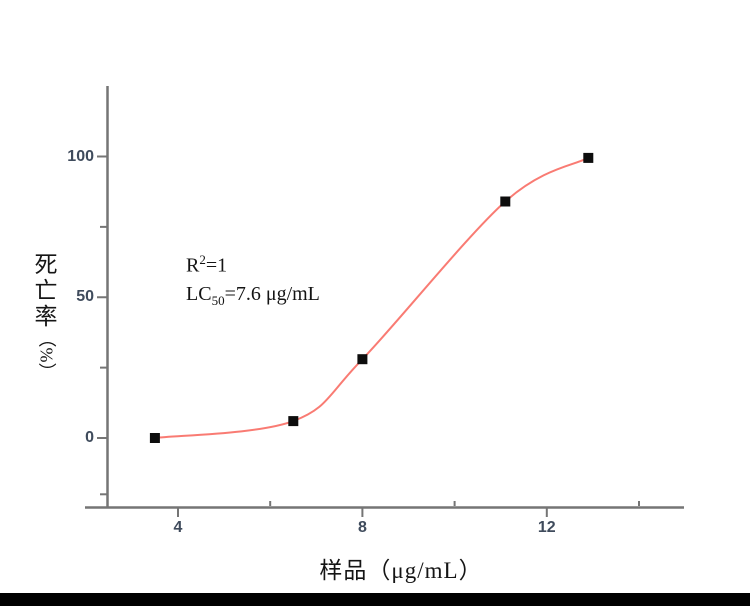 This screenshot has height=606, width=750. Describe the element at coordinates (89, 437) in the screenshot. I see `y-tick-label: 0` at that location.